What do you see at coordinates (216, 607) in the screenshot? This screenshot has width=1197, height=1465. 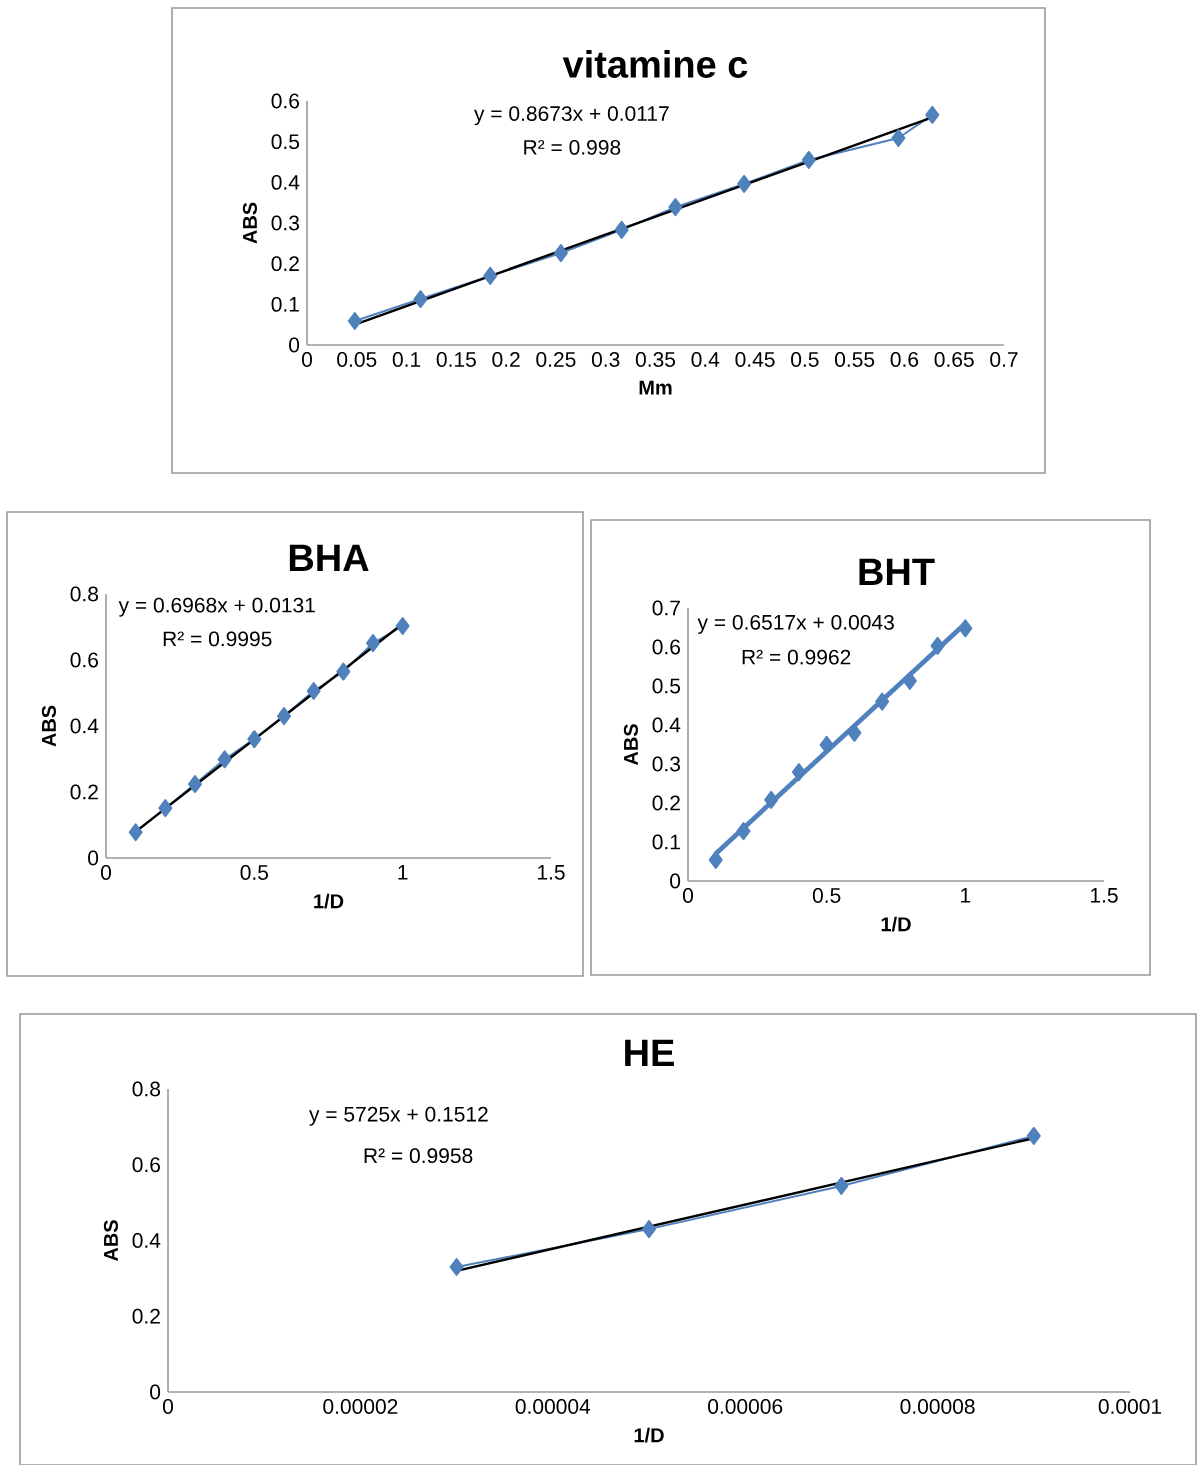 I see `annotation: y = 0.6968x + 0.0131` at bounding box center [216, 607].